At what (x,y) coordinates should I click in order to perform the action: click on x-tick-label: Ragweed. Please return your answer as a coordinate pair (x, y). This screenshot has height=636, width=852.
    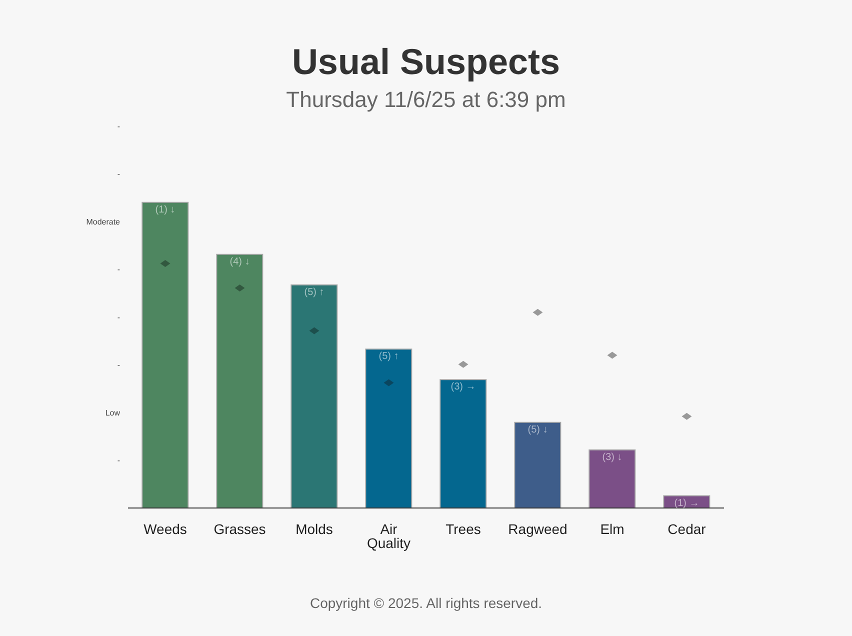
    Looking at the image, I should click on (538, 528).